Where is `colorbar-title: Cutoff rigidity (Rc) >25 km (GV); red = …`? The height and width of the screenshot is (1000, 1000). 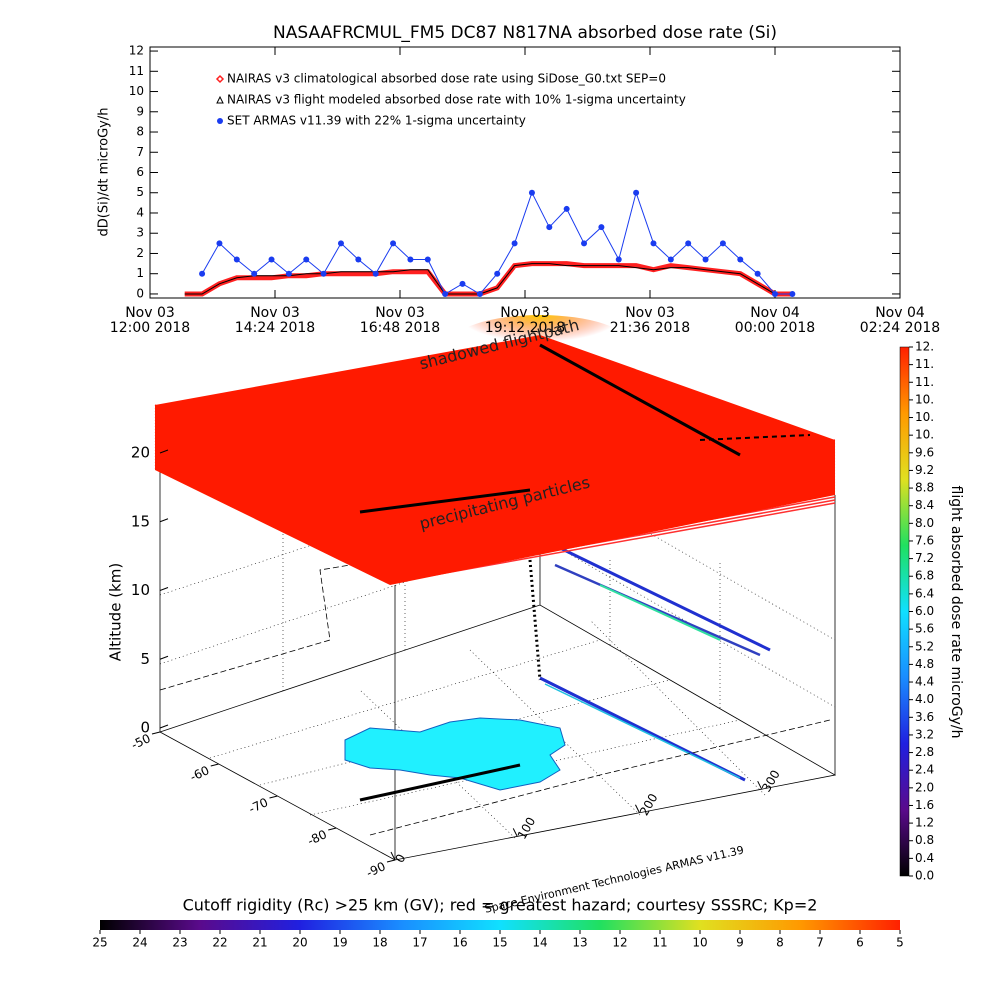 colorbar-title: Cutoff rigidity (Rc) >25 km (GV); red = … is located at coordinates (500, 905).